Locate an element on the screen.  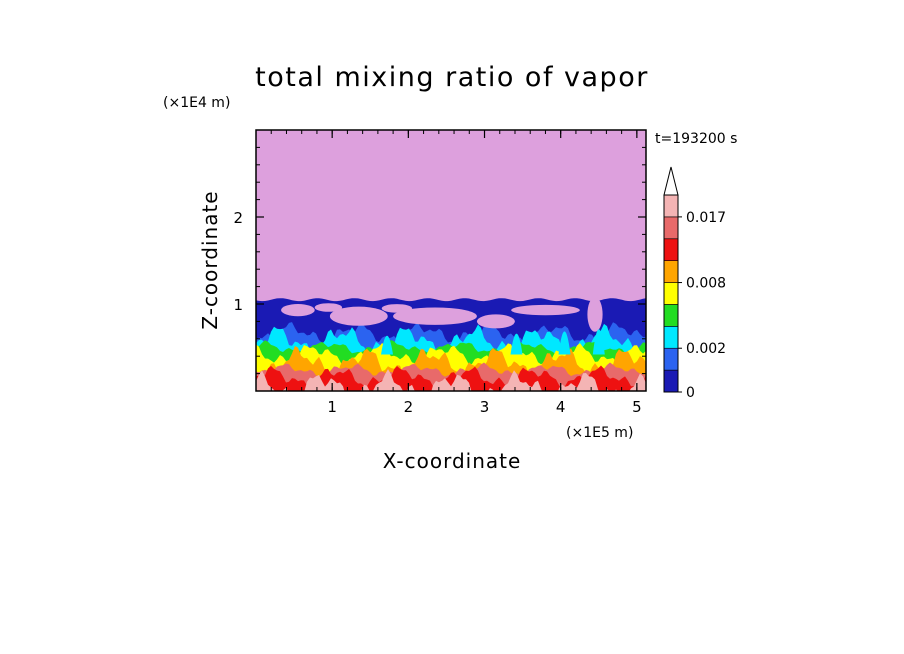
x-tick-label: 2 is located at coordinates (409, 407).